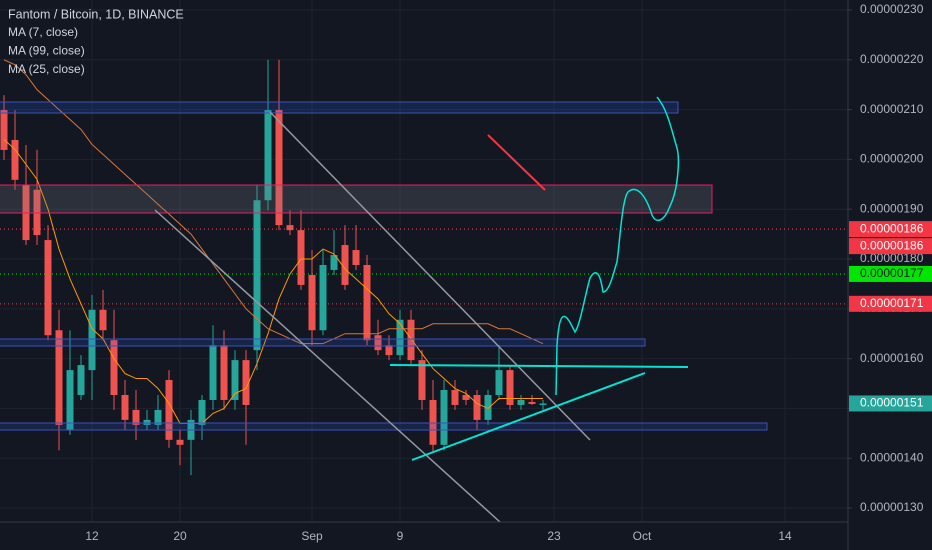 This screenshot has width=932, height=550. What do you see at coordinates (180, 536) in the screenshot?
I see `x-tick-label: 20` at bounding box center [180, 536].